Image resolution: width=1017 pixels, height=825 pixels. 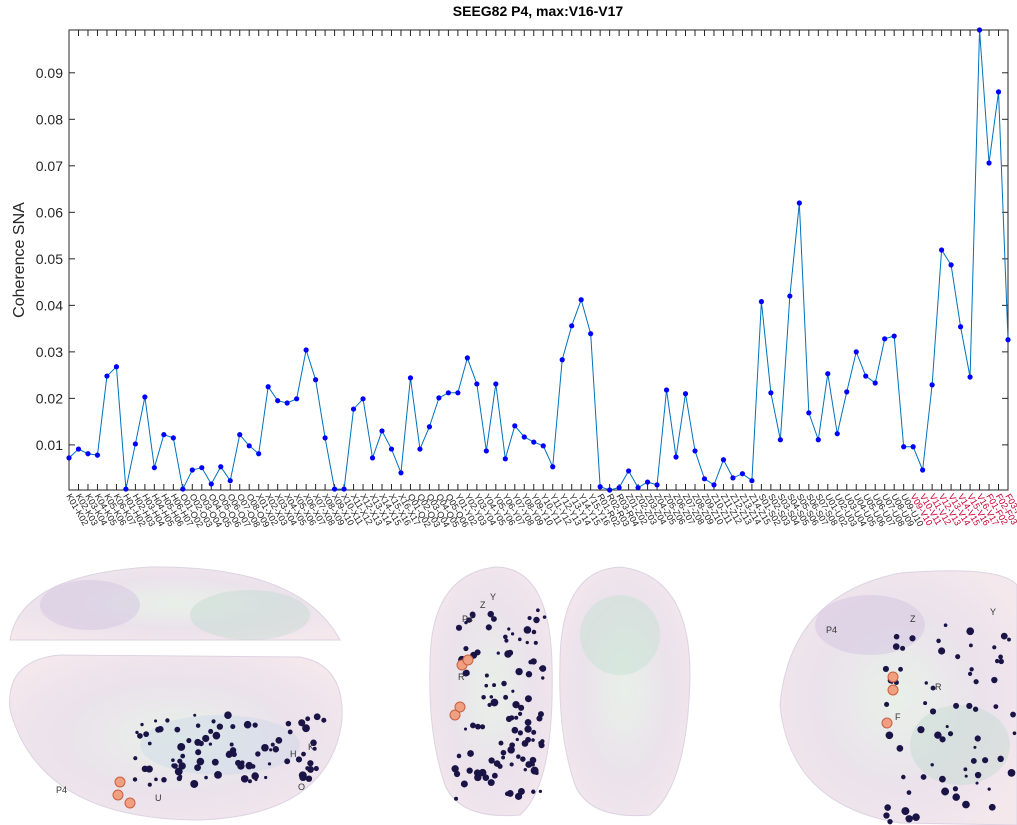 What do you see at coordinates (49, 398) in the screenshot?
I see `y-tick-label: 0.02` at bounding box center [49, 398].